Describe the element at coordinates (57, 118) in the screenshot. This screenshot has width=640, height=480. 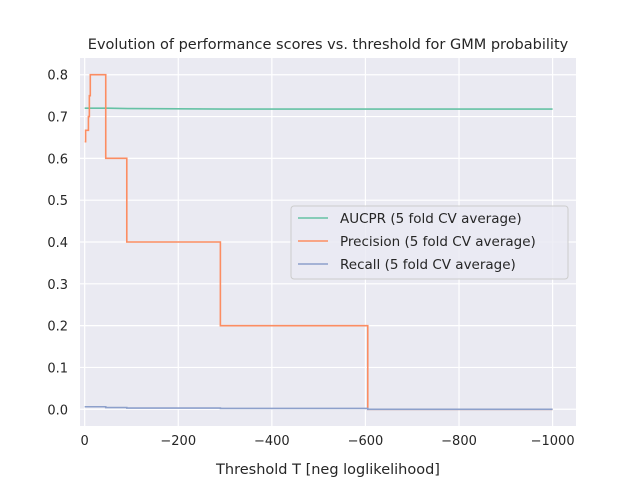
I see `y-tick-label: 0.7` at that location.